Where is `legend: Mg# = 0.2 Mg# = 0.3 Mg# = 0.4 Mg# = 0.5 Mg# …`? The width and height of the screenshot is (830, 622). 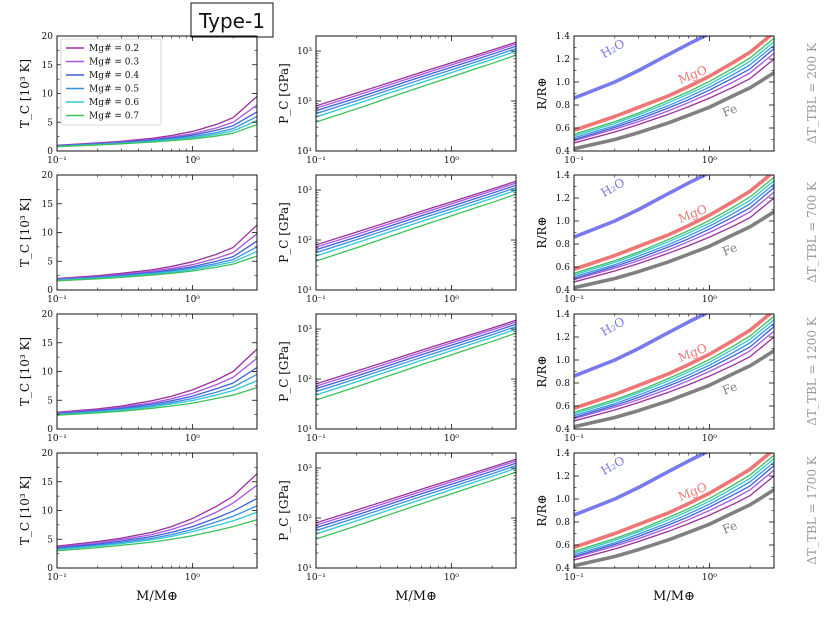 legend: Mg# = 0.2 Mg# = 0.3 Mg# = 0.4 Mg# = 0.5 Mg# … is located at coordinates (111, 82).